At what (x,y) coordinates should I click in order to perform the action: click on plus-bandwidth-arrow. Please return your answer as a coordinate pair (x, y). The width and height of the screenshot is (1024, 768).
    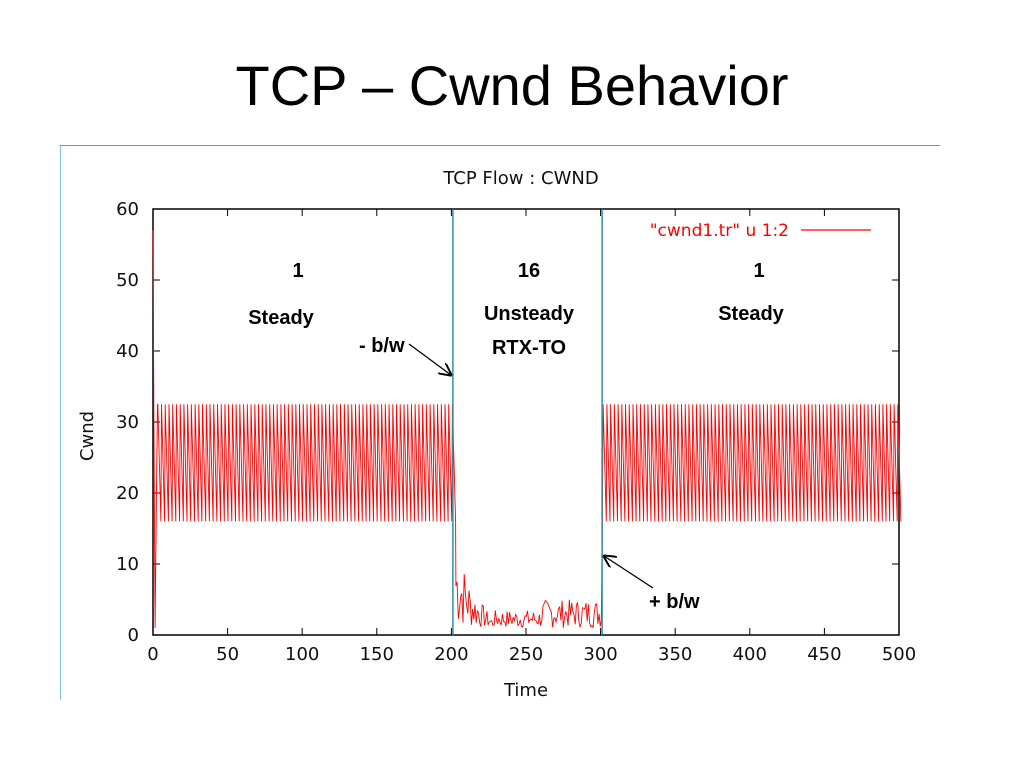
    Looking at the image, I should click on (629, 572).